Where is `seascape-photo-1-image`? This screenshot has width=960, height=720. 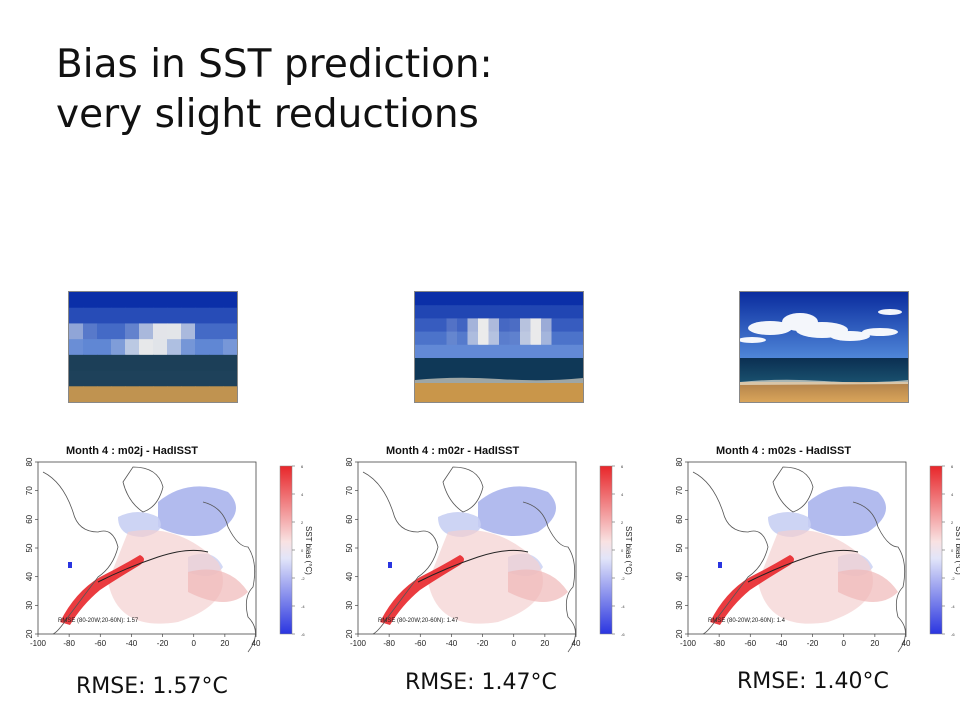 seascape-photo-1-image is located at coordinates (153, 347).